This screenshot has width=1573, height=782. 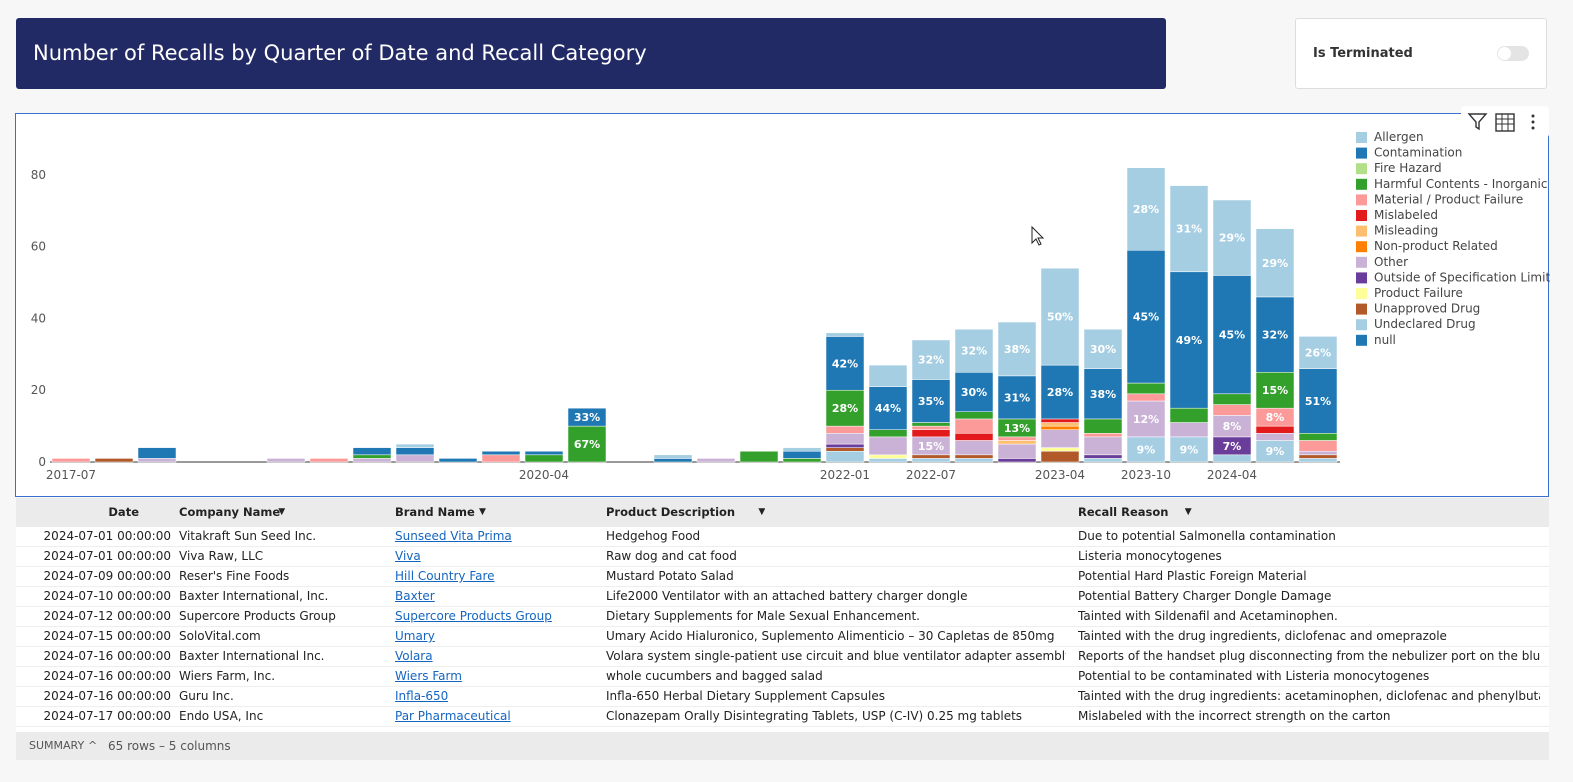 I want to click on data-label: 45%, so click(x=1146, y=317).